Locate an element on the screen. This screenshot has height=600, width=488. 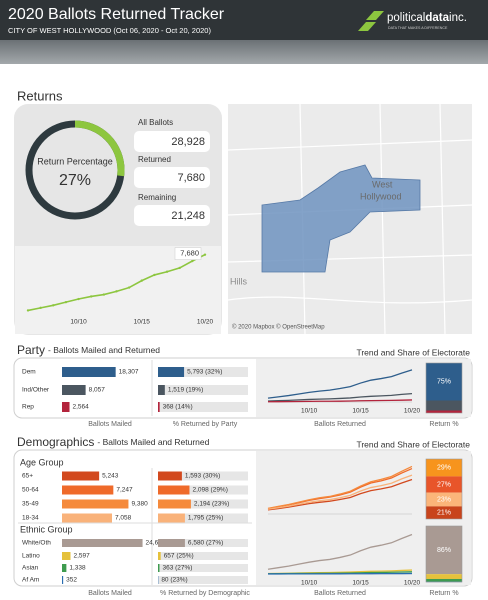
gauge-label: Return Percentage is located at coordinates (75, 161).